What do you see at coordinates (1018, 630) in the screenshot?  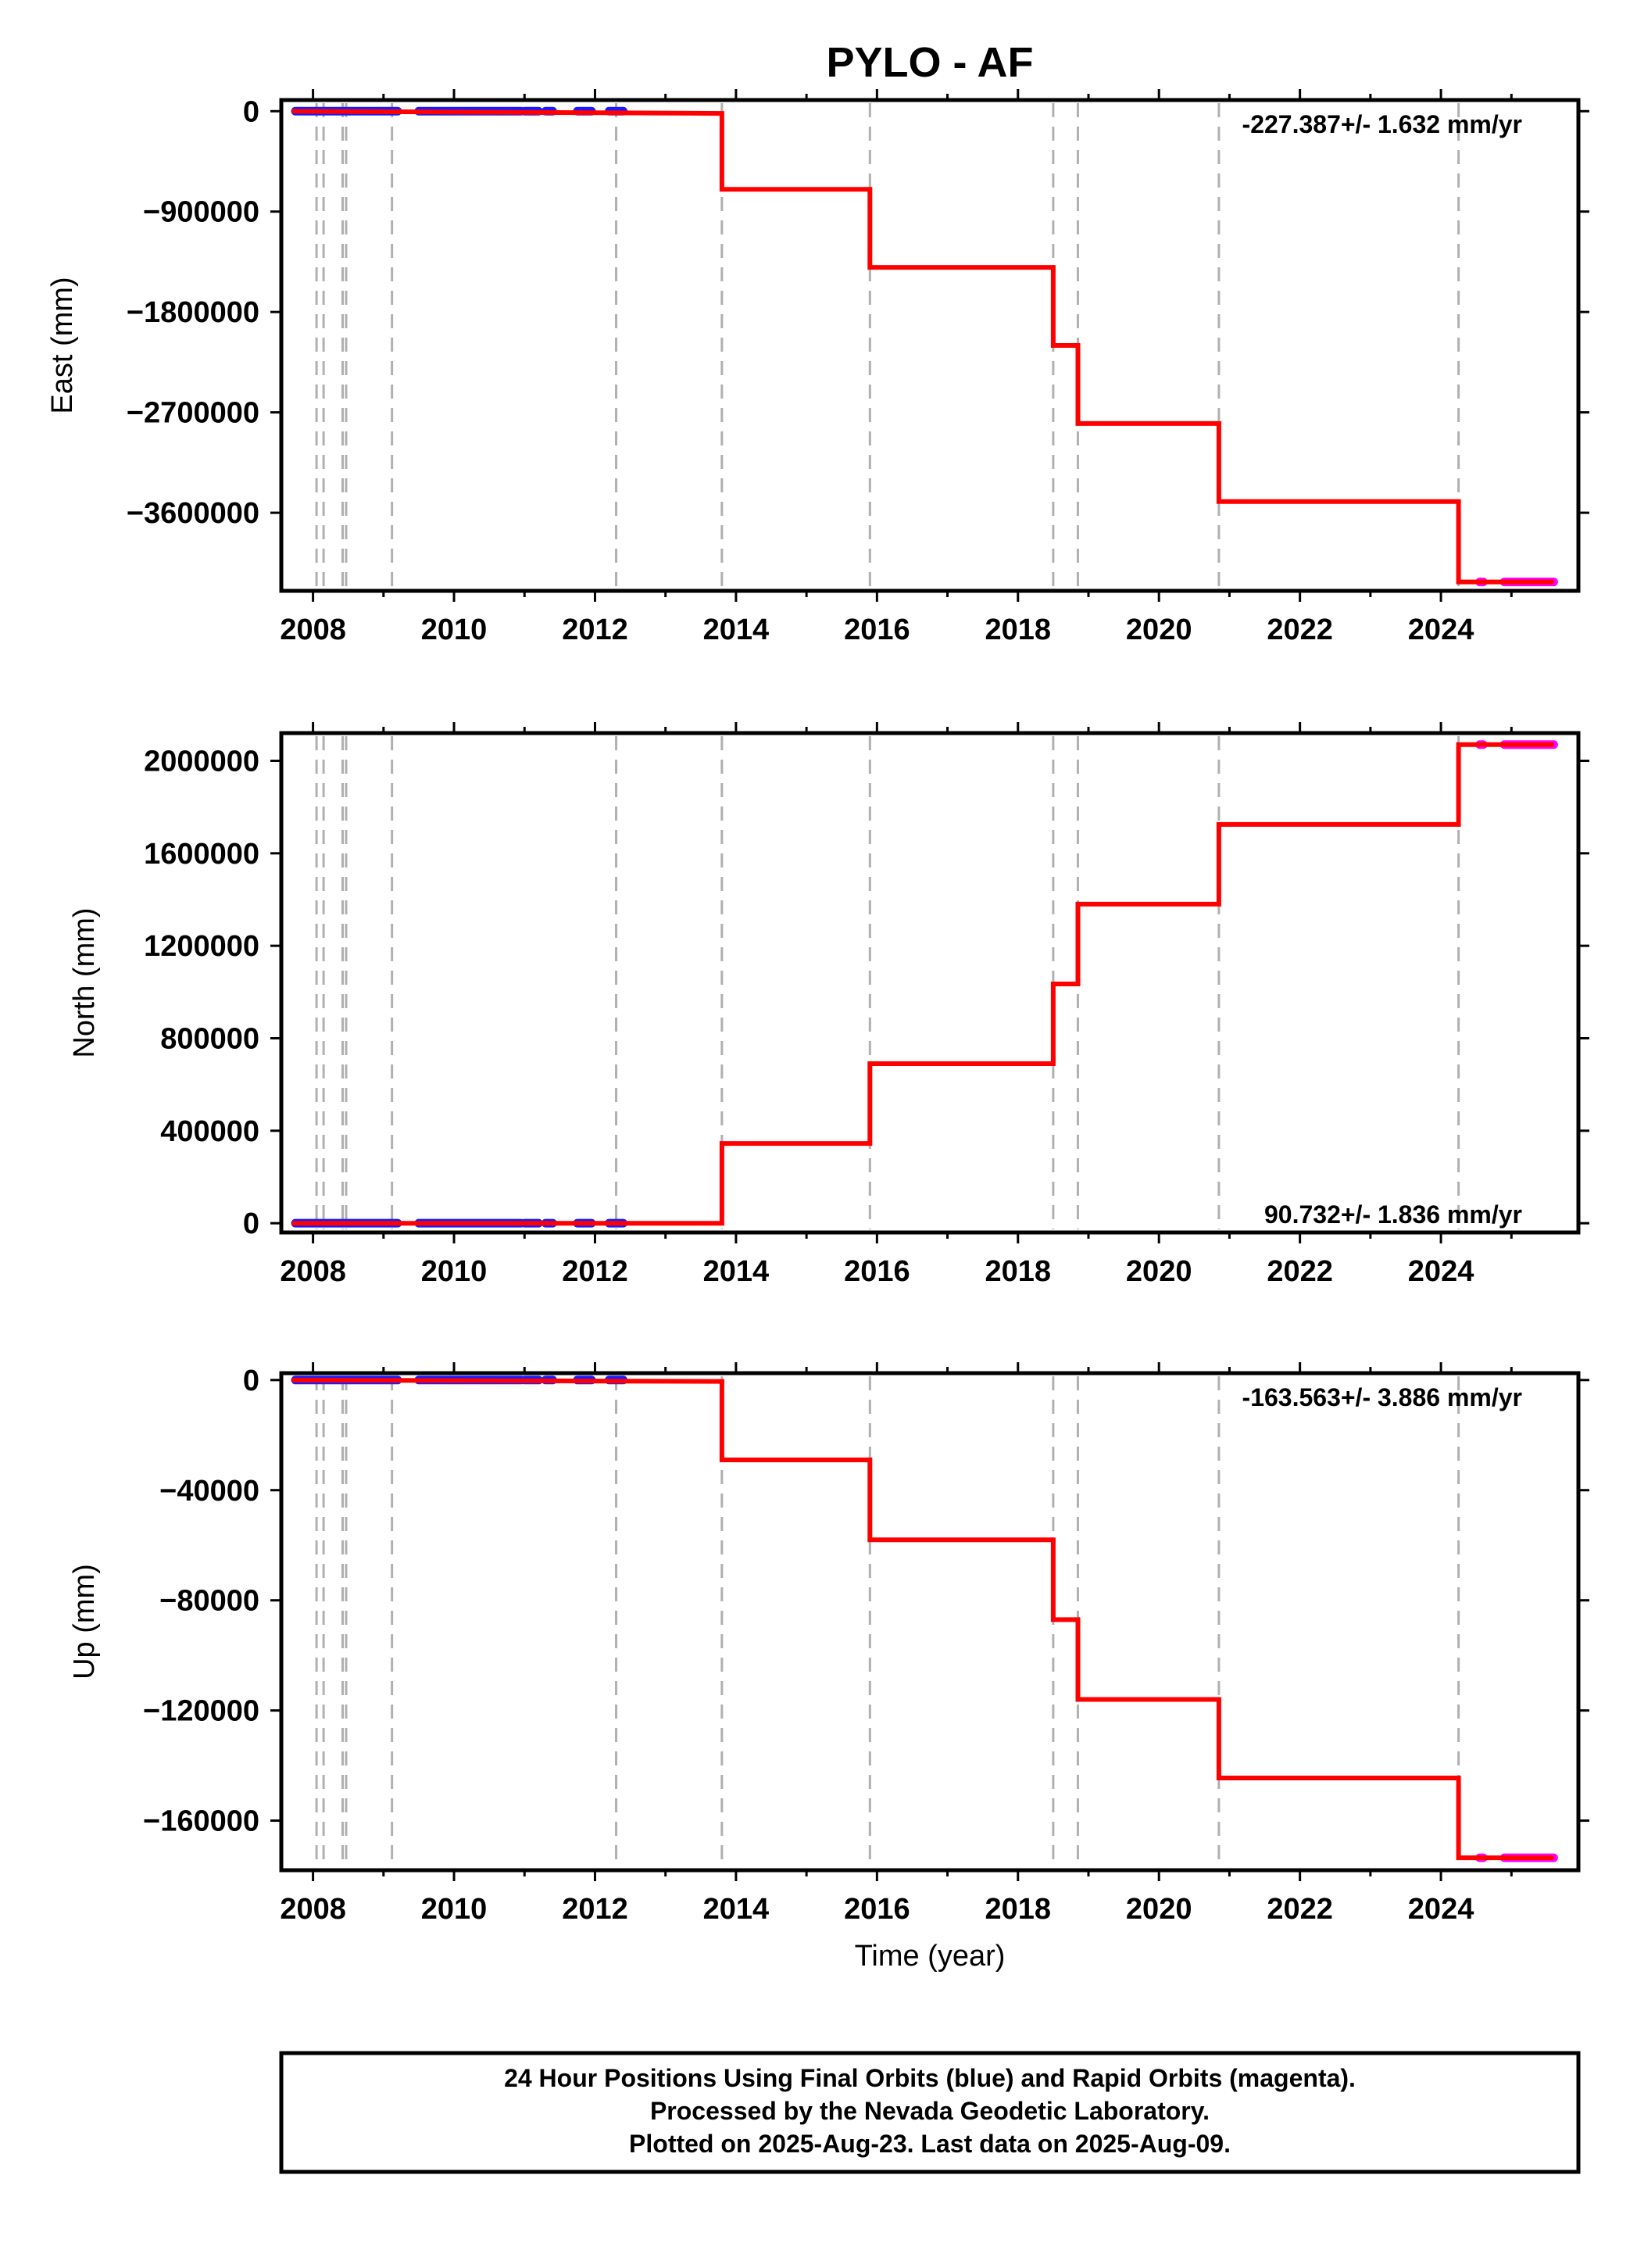 I see `east-xtick-label: 2018` at bounding box center [1018, 630].